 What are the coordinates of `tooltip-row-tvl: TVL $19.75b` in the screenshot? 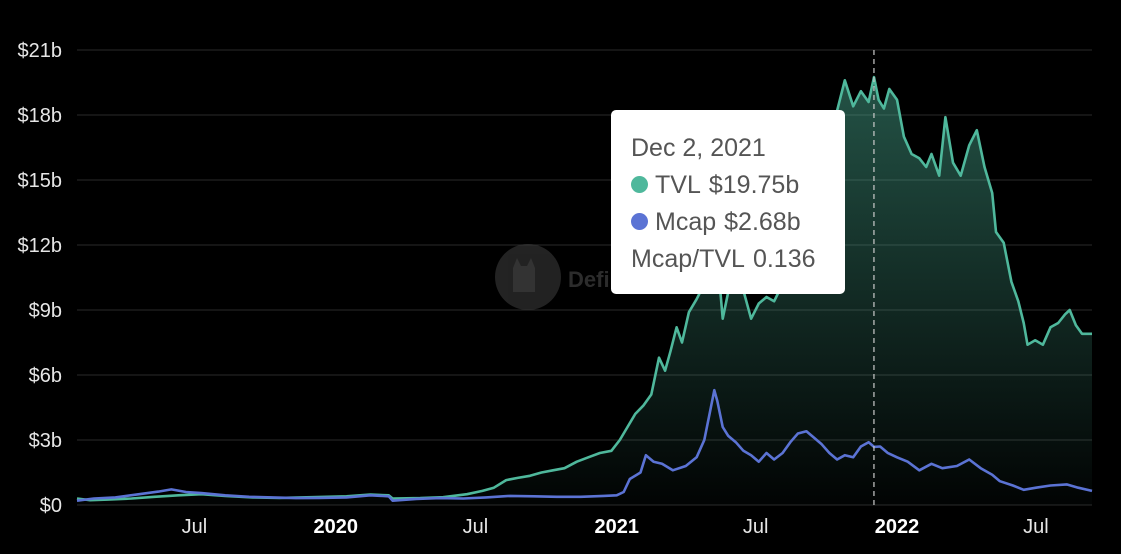 It's located at (738, 185).